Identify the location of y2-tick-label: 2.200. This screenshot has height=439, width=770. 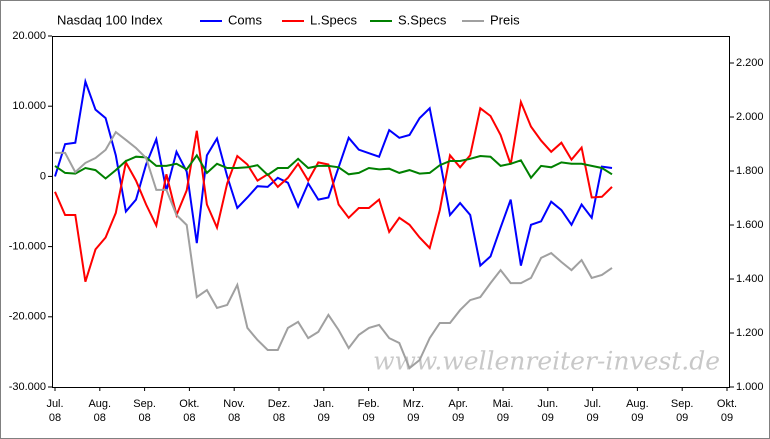
(750, 63).